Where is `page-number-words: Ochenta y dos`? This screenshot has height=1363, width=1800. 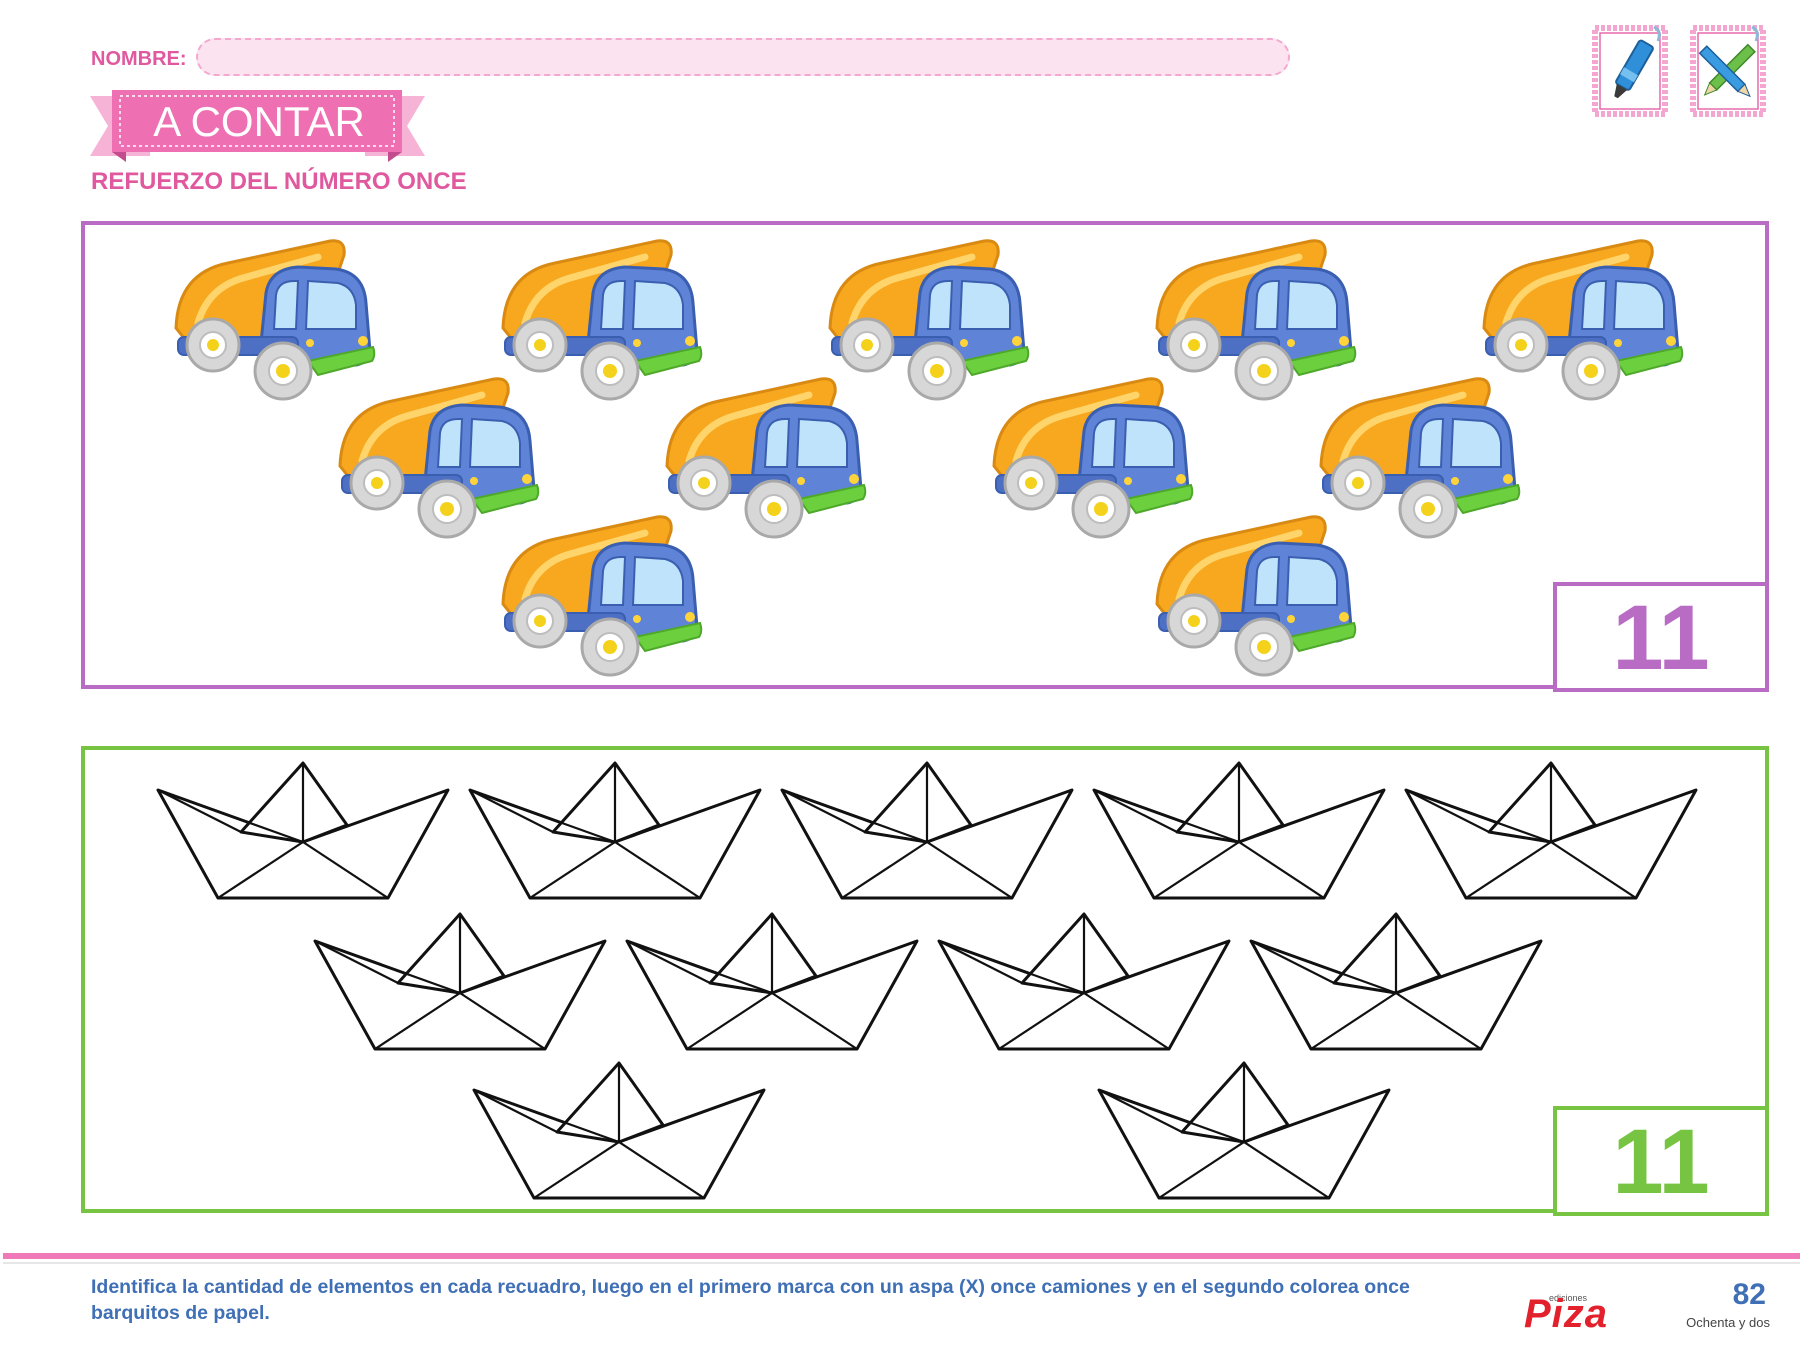
page-number-words: Ochenta y dos is located at coordinates (1728, 1322).